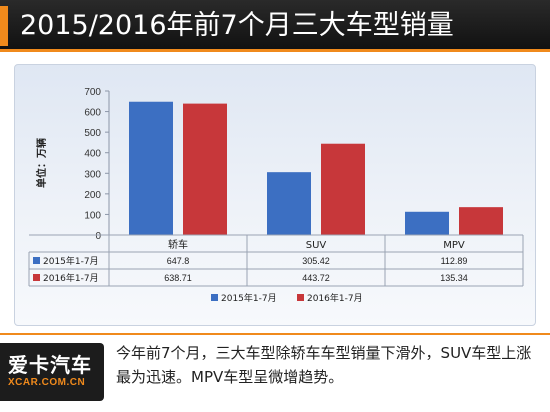 The image size is (550, 412). Describe the element at coordinates (50, 365) in the screenshot. I see `logo-wordmark: 爱卡汽车` at that location.